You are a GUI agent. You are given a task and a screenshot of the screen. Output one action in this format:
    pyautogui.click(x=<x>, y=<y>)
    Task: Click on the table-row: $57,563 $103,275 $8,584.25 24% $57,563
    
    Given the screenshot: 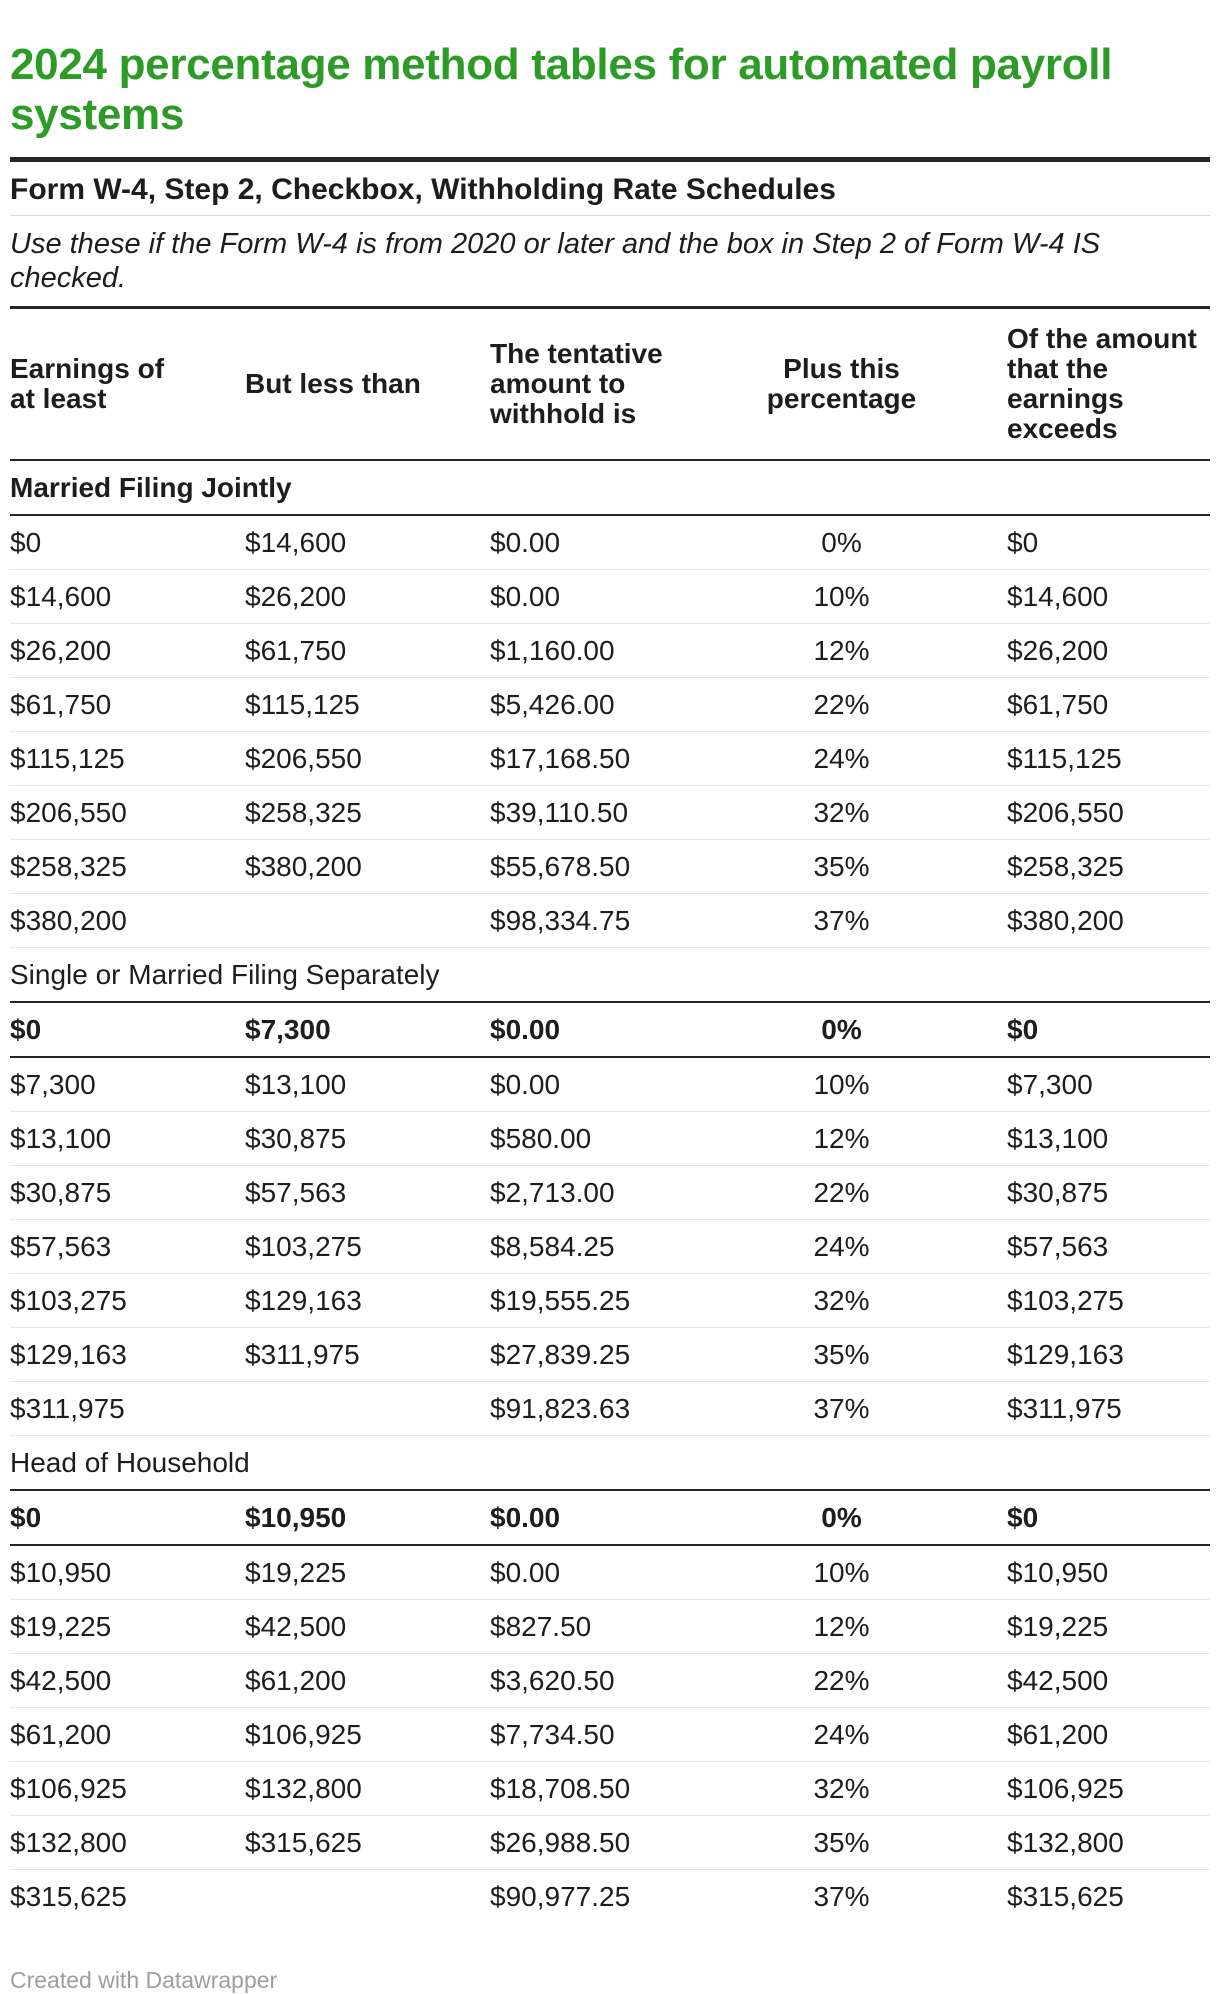 What is the action you would take?
    pyautogui.click(x=610, y=1246)
    